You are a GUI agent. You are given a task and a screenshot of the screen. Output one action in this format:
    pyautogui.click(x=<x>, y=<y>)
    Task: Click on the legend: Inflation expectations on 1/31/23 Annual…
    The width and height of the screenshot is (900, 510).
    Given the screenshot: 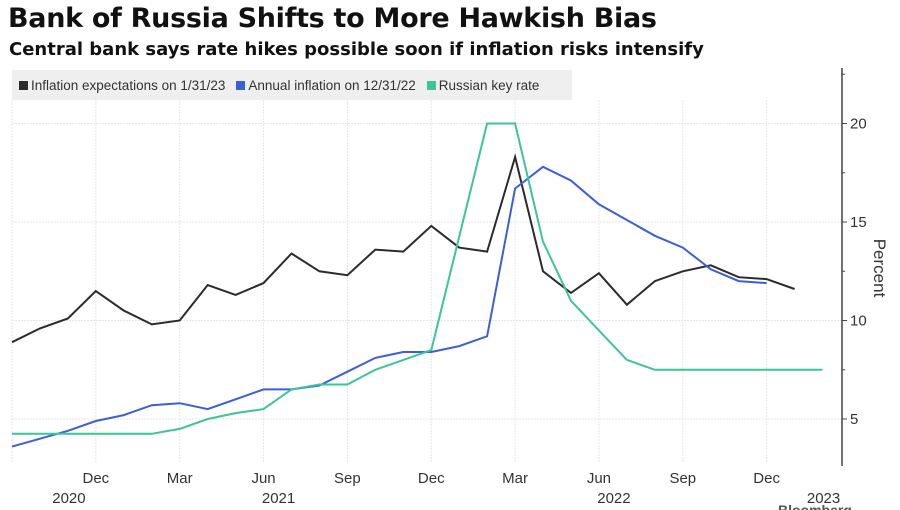 What is the action you would take?
    pyautogui.click(x=292, y=85)
    